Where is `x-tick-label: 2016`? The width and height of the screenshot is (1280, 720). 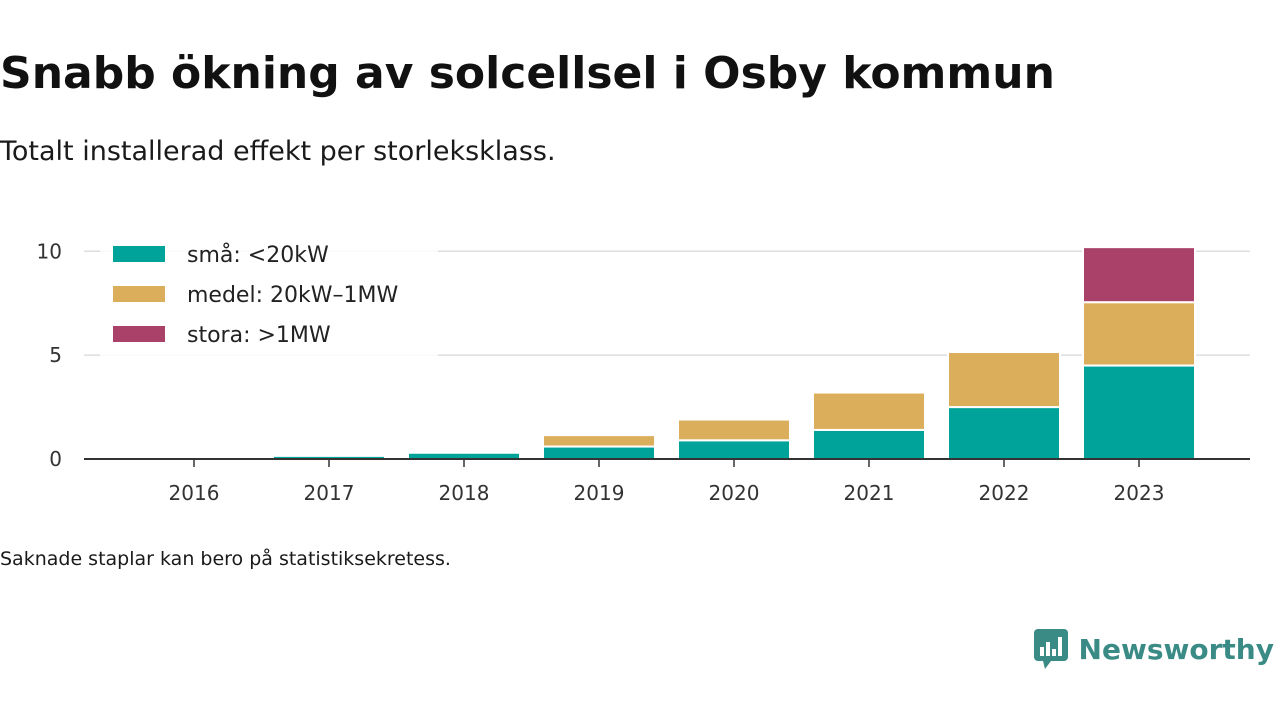 x-tick-label: 2016 is located at coordinates (194, 493).